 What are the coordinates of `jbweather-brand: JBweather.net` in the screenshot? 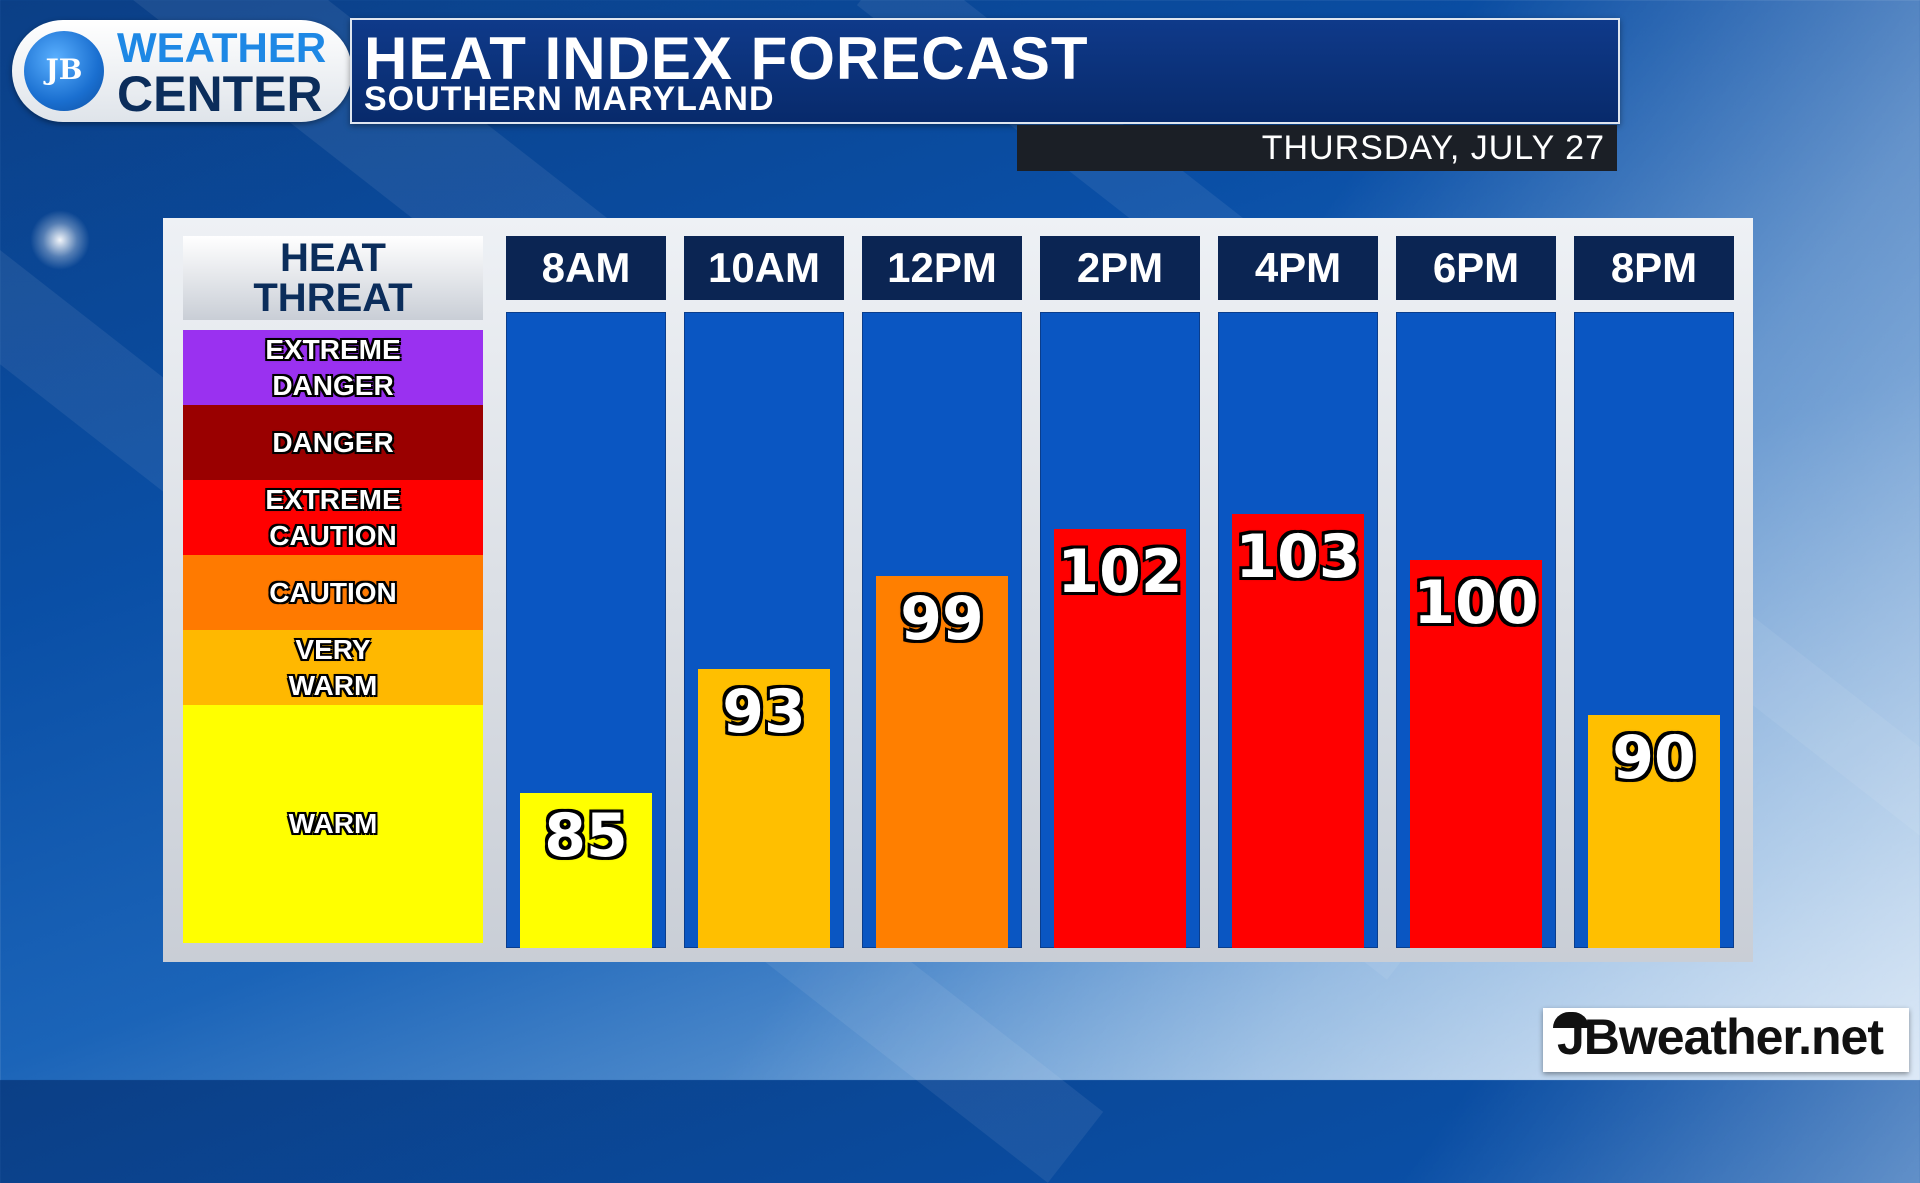 It's located at (1726, 1040).